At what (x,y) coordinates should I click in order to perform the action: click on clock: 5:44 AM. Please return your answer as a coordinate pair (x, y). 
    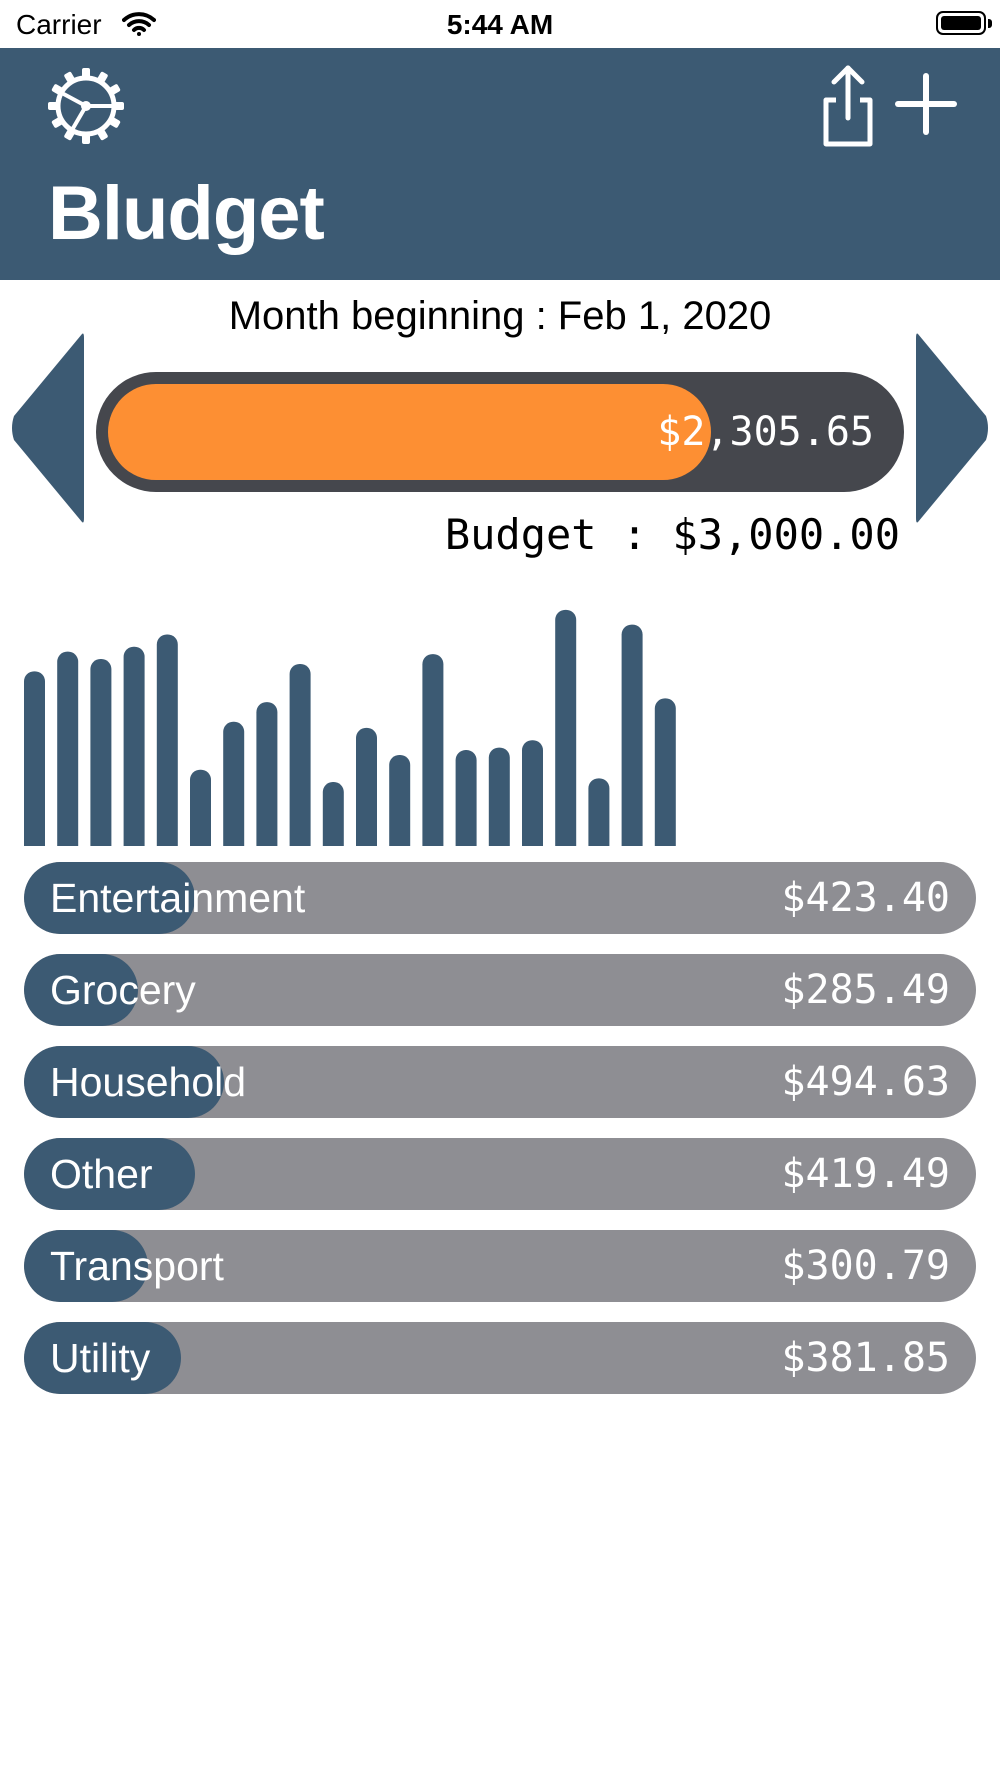
    Looking at the image, I should click on (500, 24).